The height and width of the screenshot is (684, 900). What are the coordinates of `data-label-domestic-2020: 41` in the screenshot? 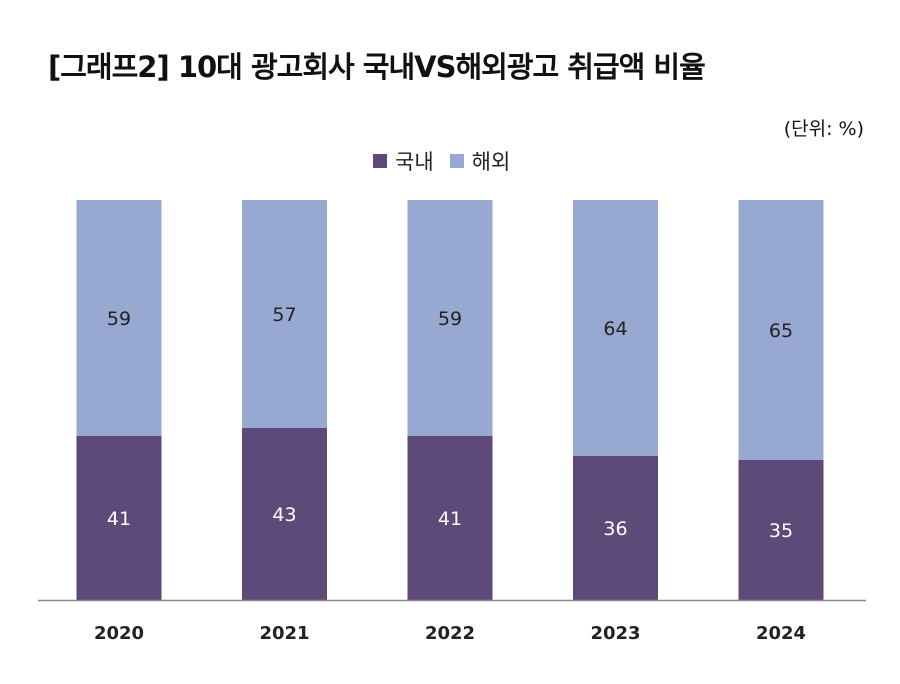 It's located at (119, 519).